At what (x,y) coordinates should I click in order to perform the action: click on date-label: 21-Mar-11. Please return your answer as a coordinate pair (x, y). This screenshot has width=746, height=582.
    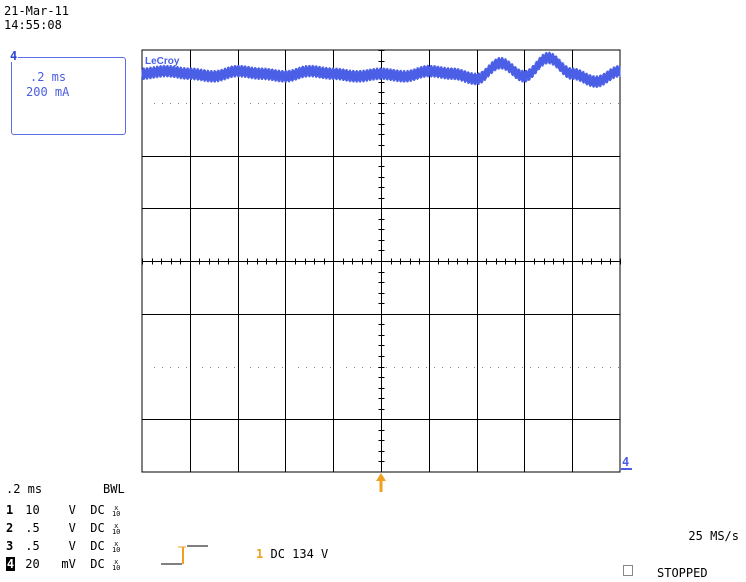
    Looking at the image, I should click on (37, 11).